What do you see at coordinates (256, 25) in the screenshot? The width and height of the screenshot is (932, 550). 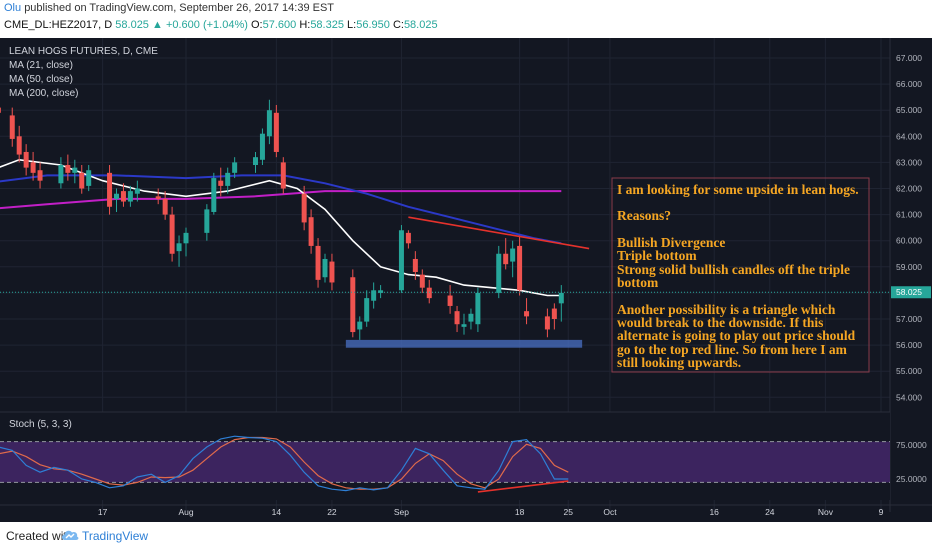 I see `open-label: O:` at bounding box center [256, 25].